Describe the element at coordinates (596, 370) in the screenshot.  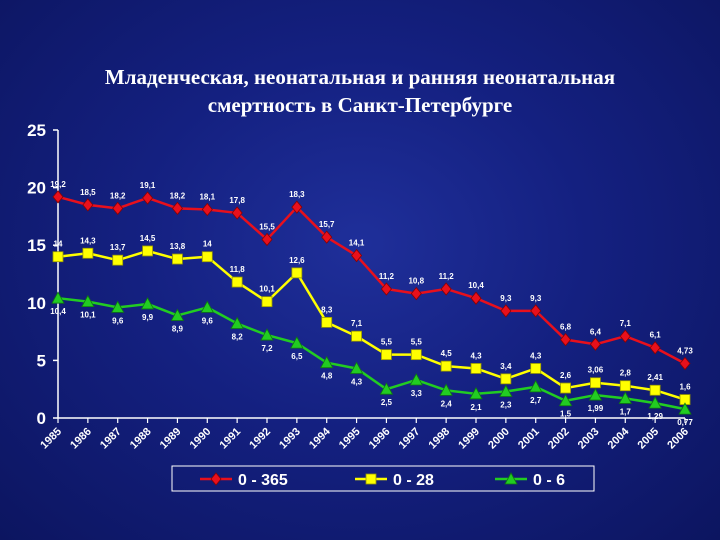
I see `data-label-neonatal-0-28: 3,06` at that location.